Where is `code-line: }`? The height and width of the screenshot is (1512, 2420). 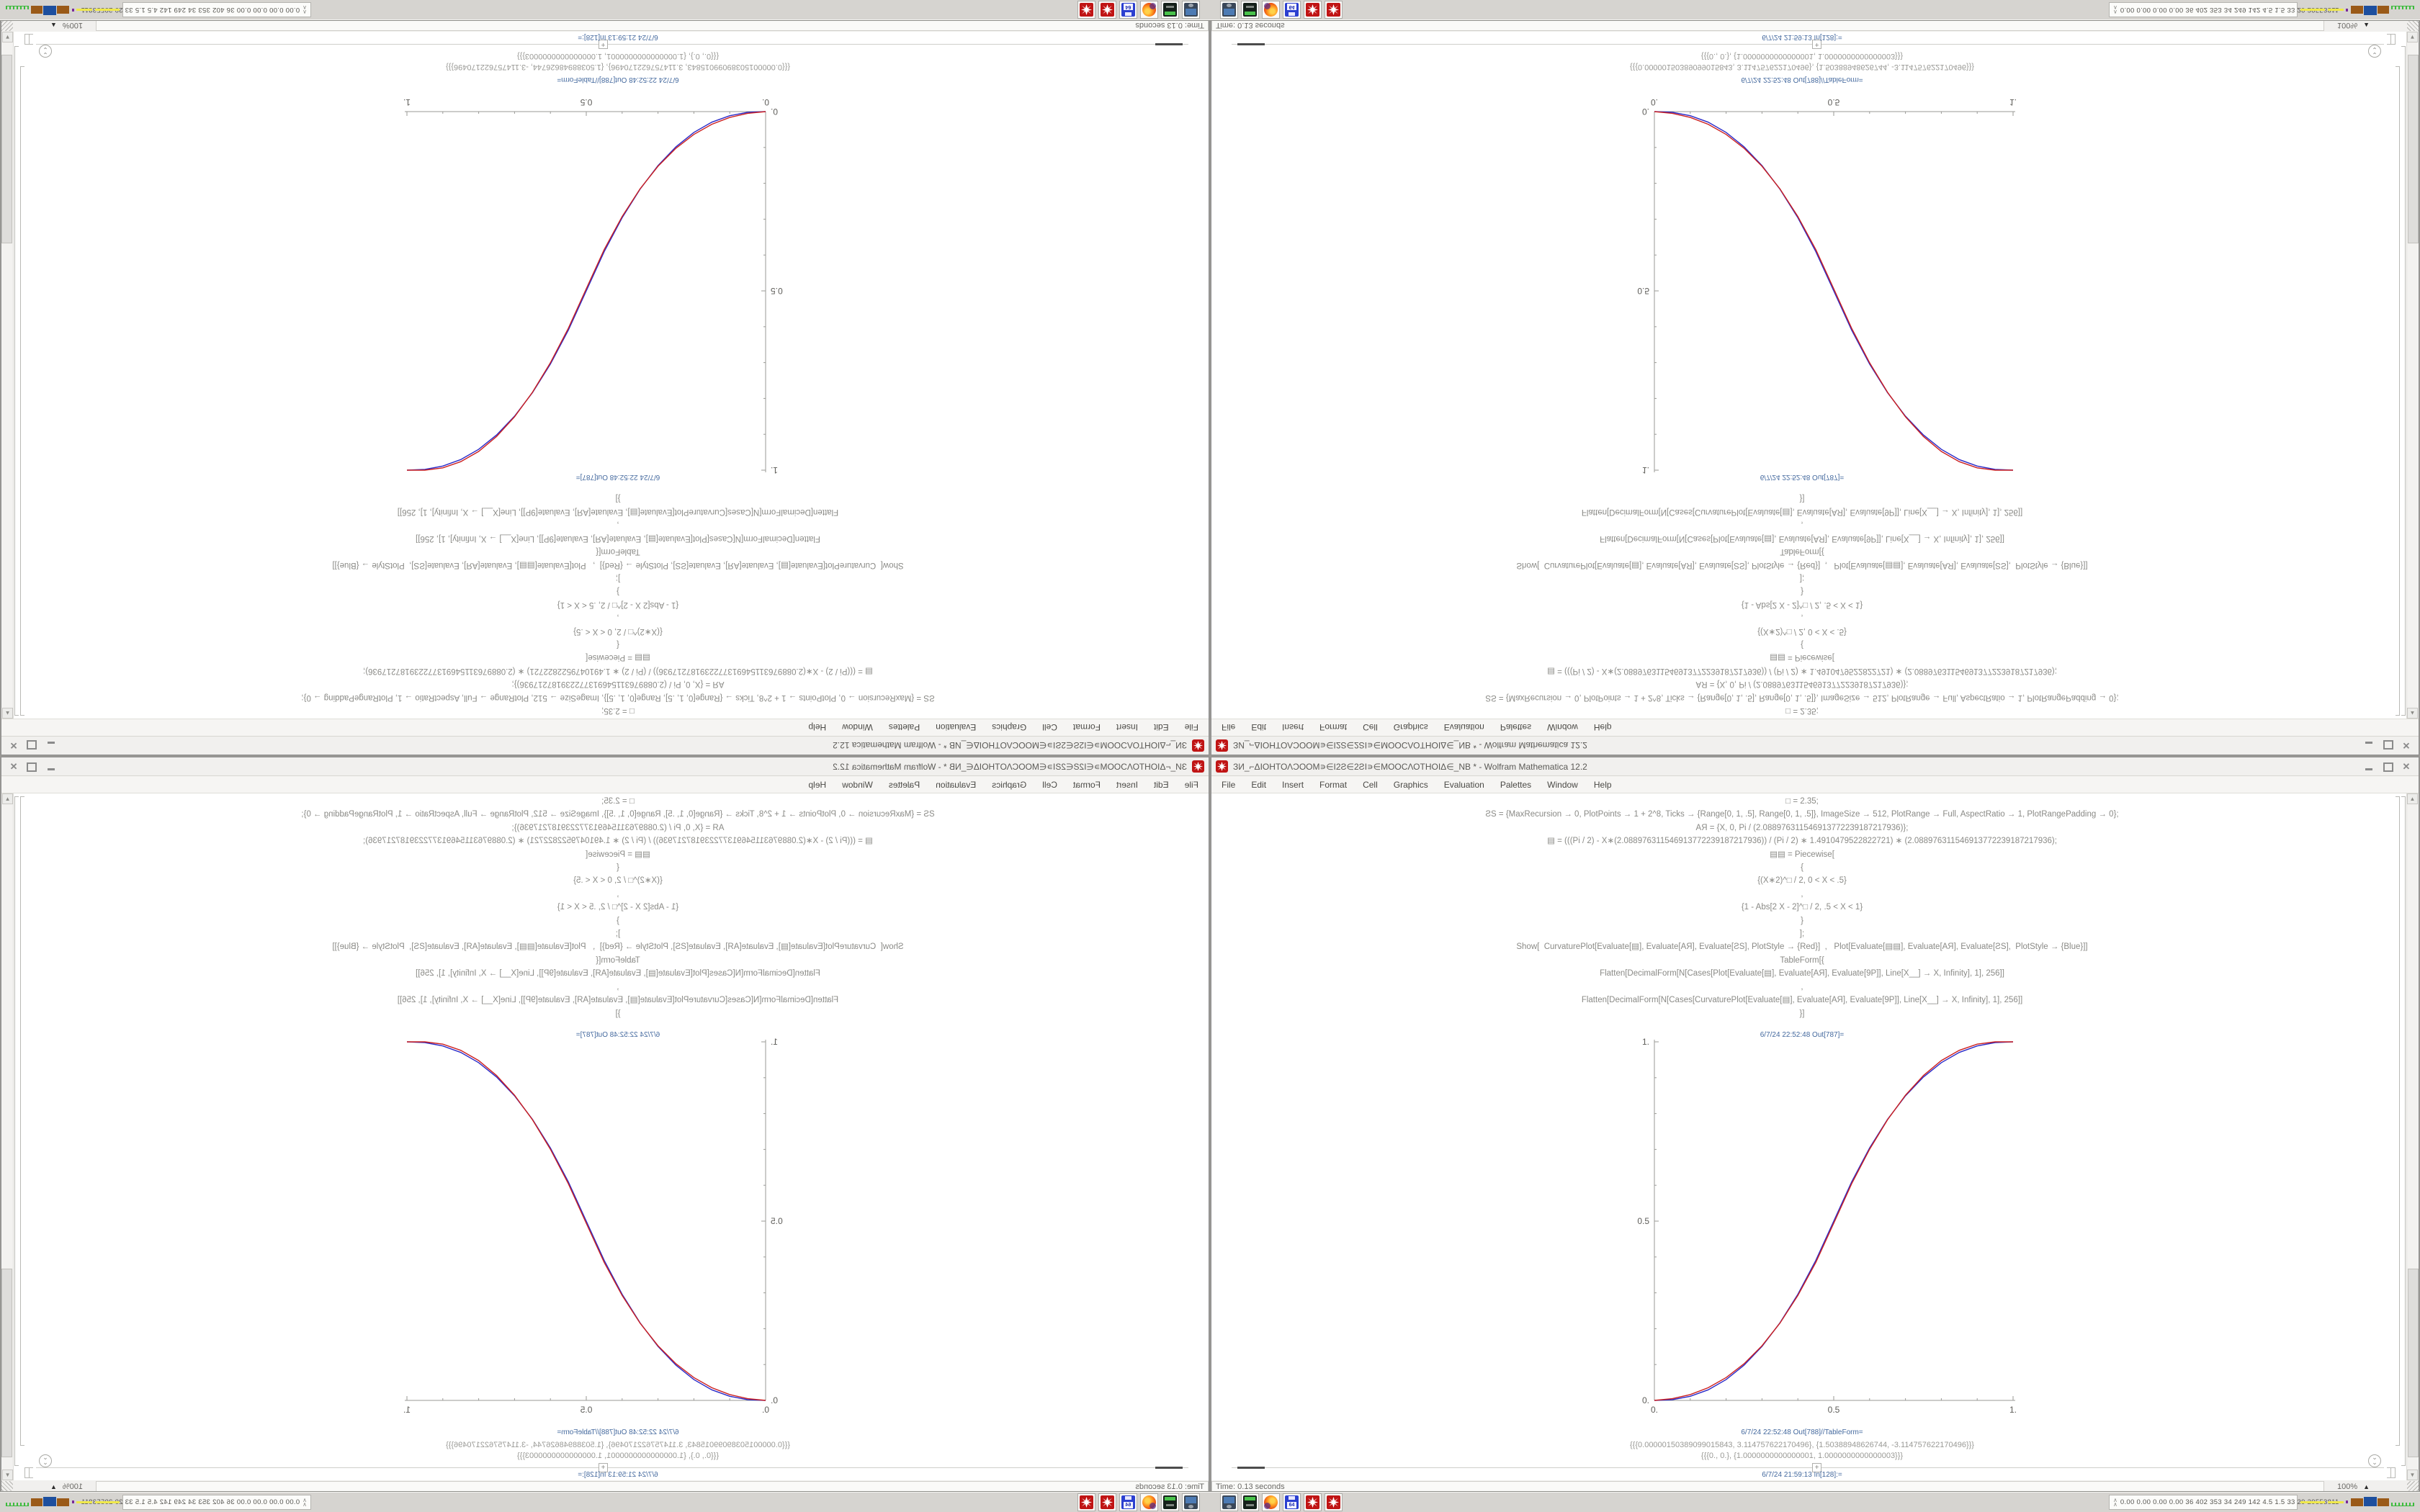
code-line: } is located at coordinates (1802, 920).